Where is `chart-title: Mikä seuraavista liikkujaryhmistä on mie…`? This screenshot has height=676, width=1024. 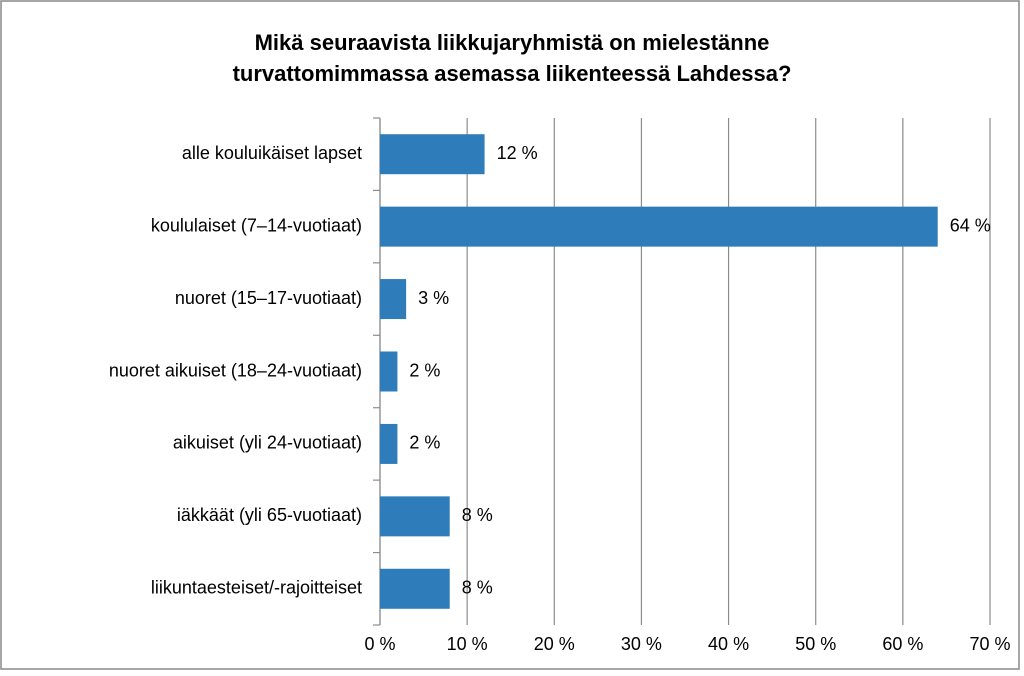 chart-title: Mikä seuraavista liikkujaryhmistä on mie… is located at coordinates (512, 42).